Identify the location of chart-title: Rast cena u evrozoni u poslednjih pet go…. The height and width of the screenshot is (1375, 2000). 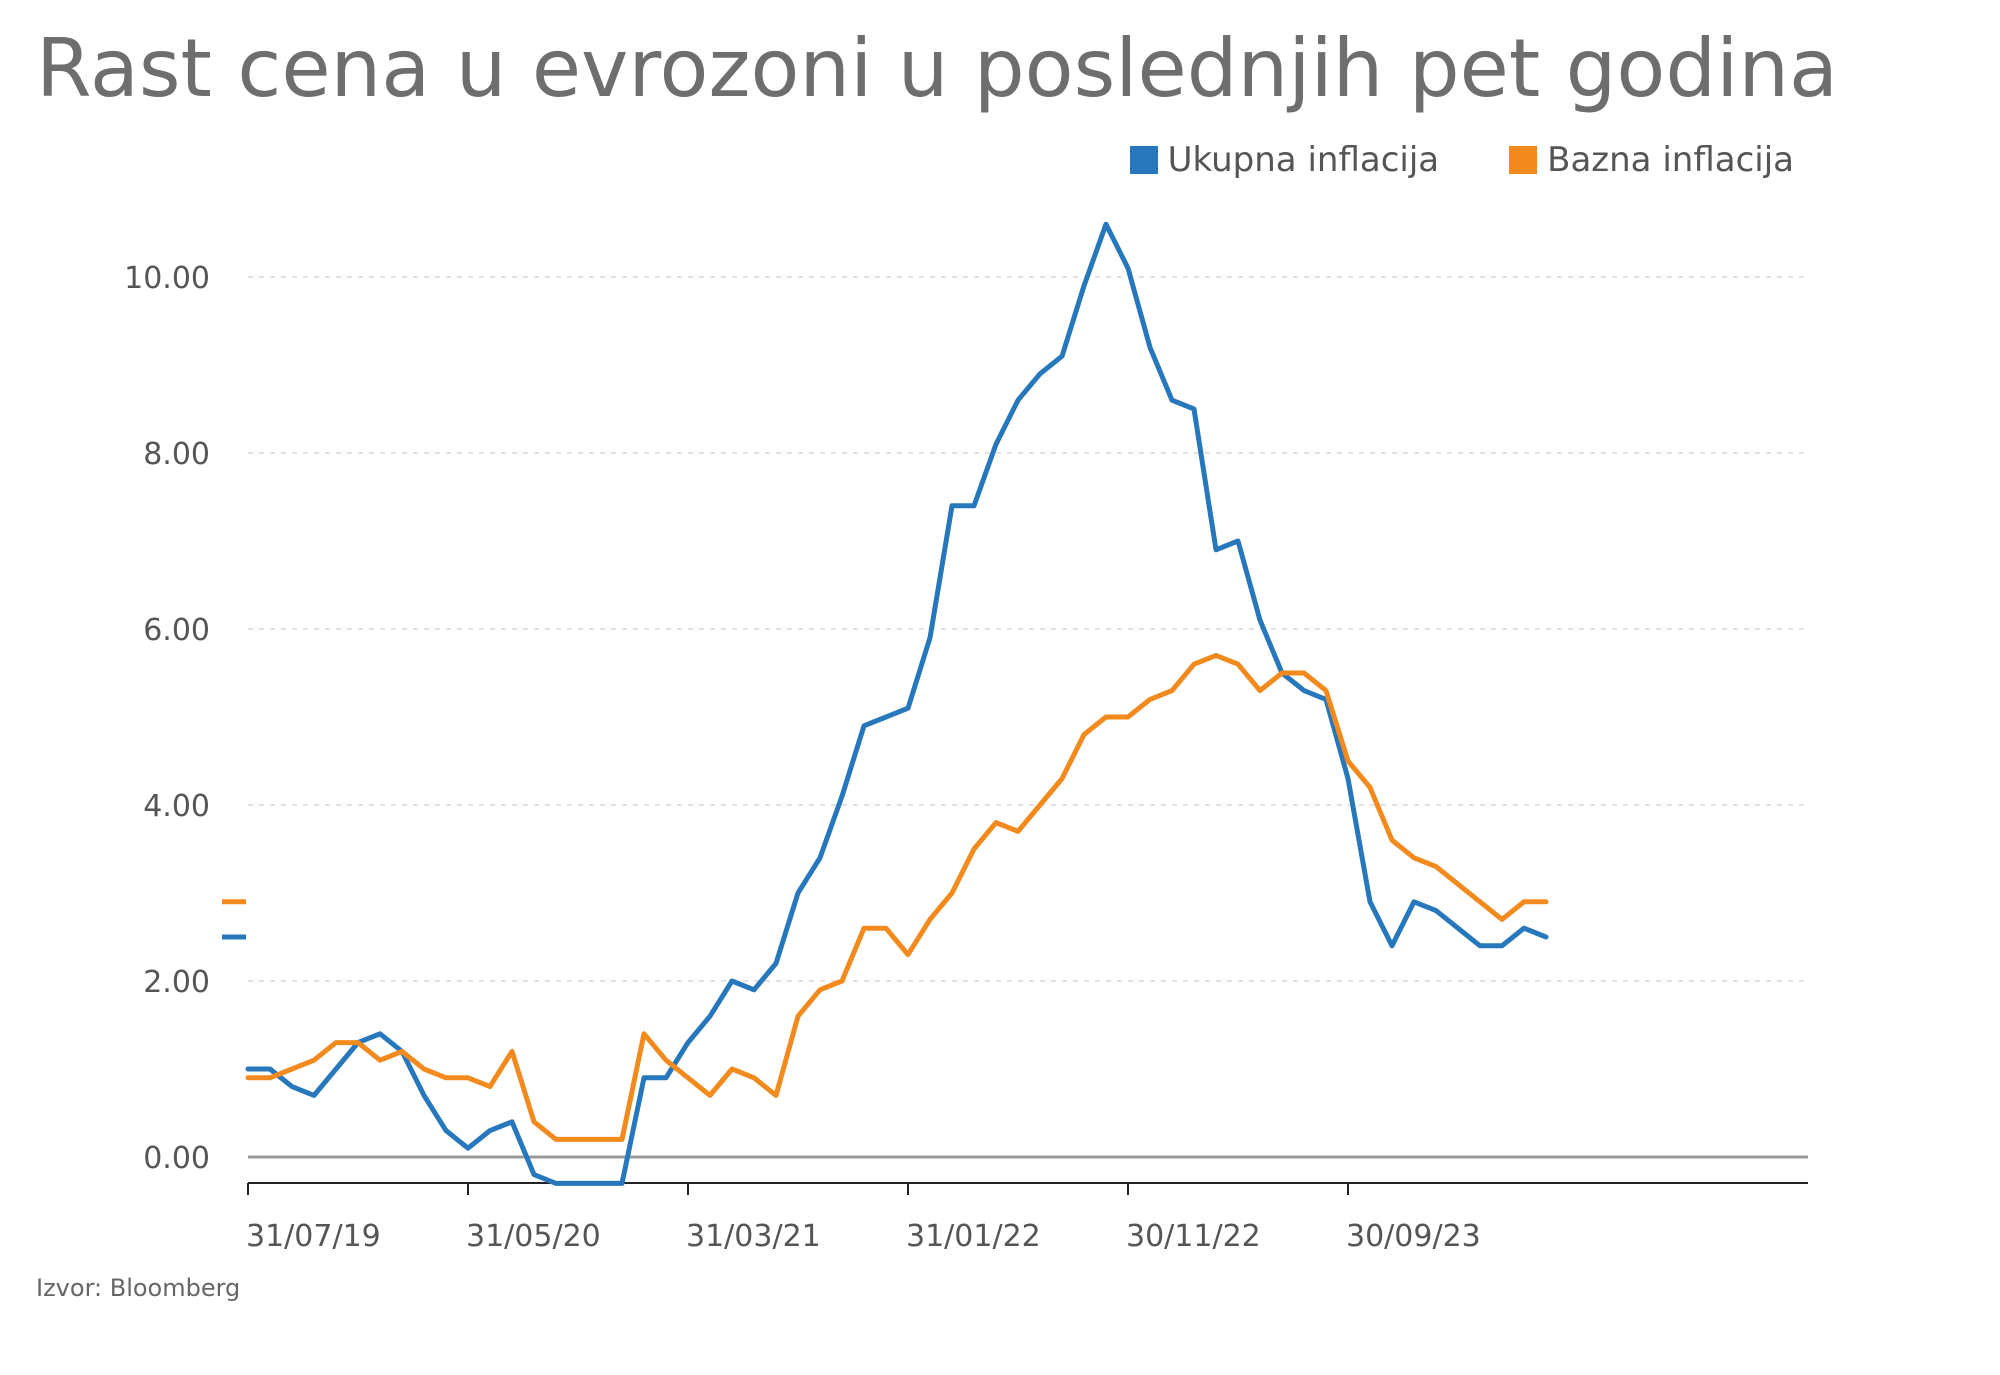
(937, 68).